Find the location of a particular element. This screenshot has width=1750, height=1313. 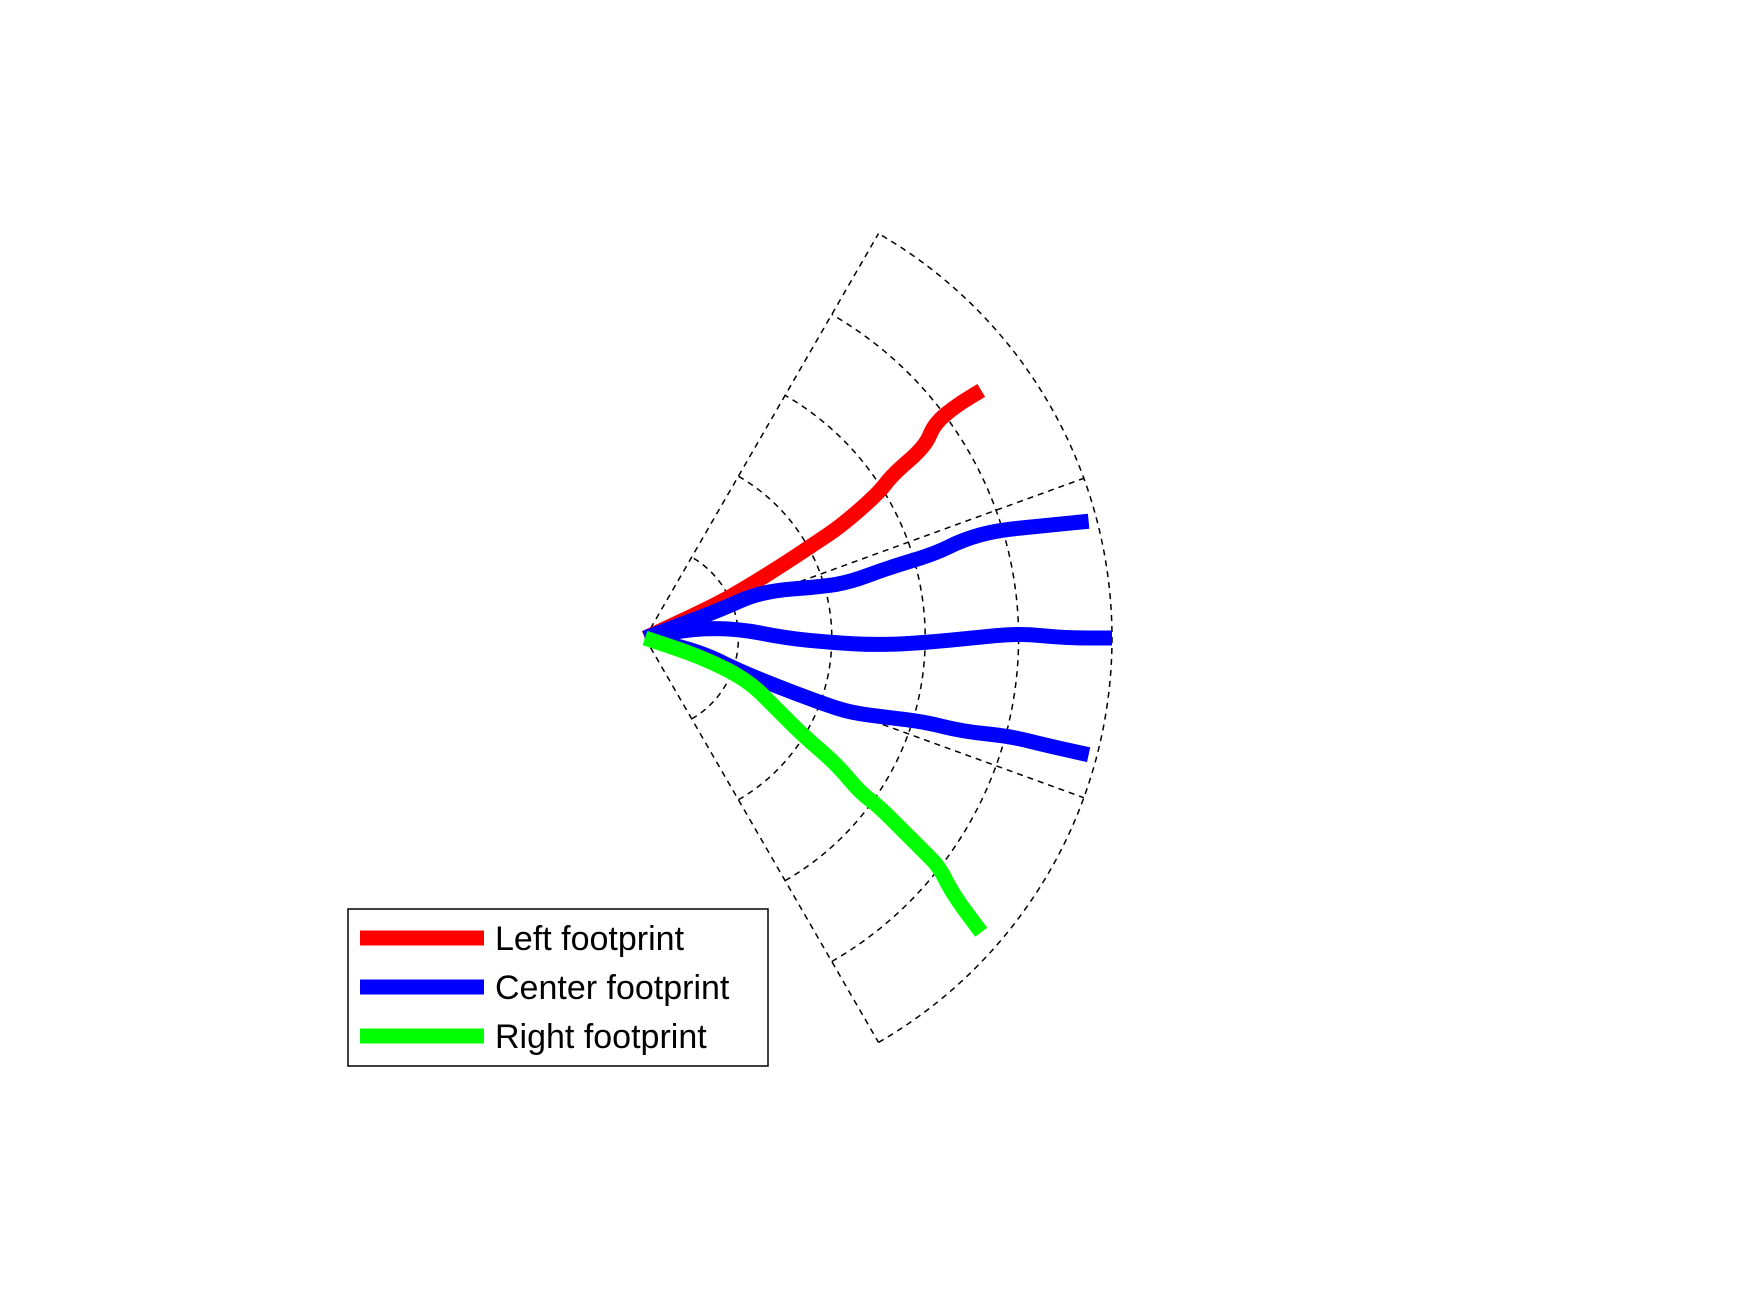

legend-label-right: Right footprint is located at coordinates (601, 1037).